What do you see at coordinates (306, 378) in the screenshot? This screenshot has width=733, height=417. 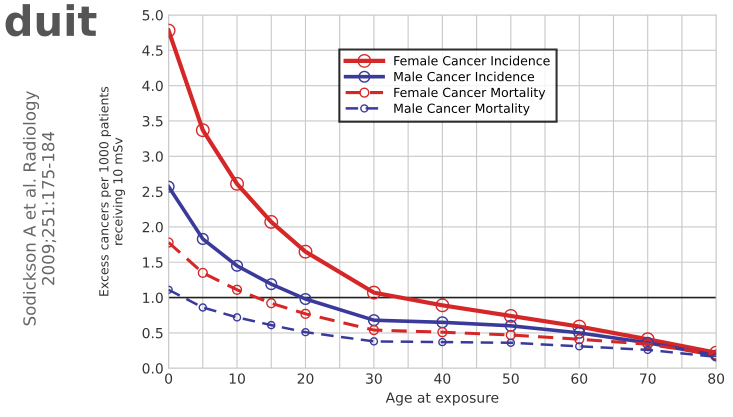 I see `x-tick-label: 20` at bounding box center [306, 378].